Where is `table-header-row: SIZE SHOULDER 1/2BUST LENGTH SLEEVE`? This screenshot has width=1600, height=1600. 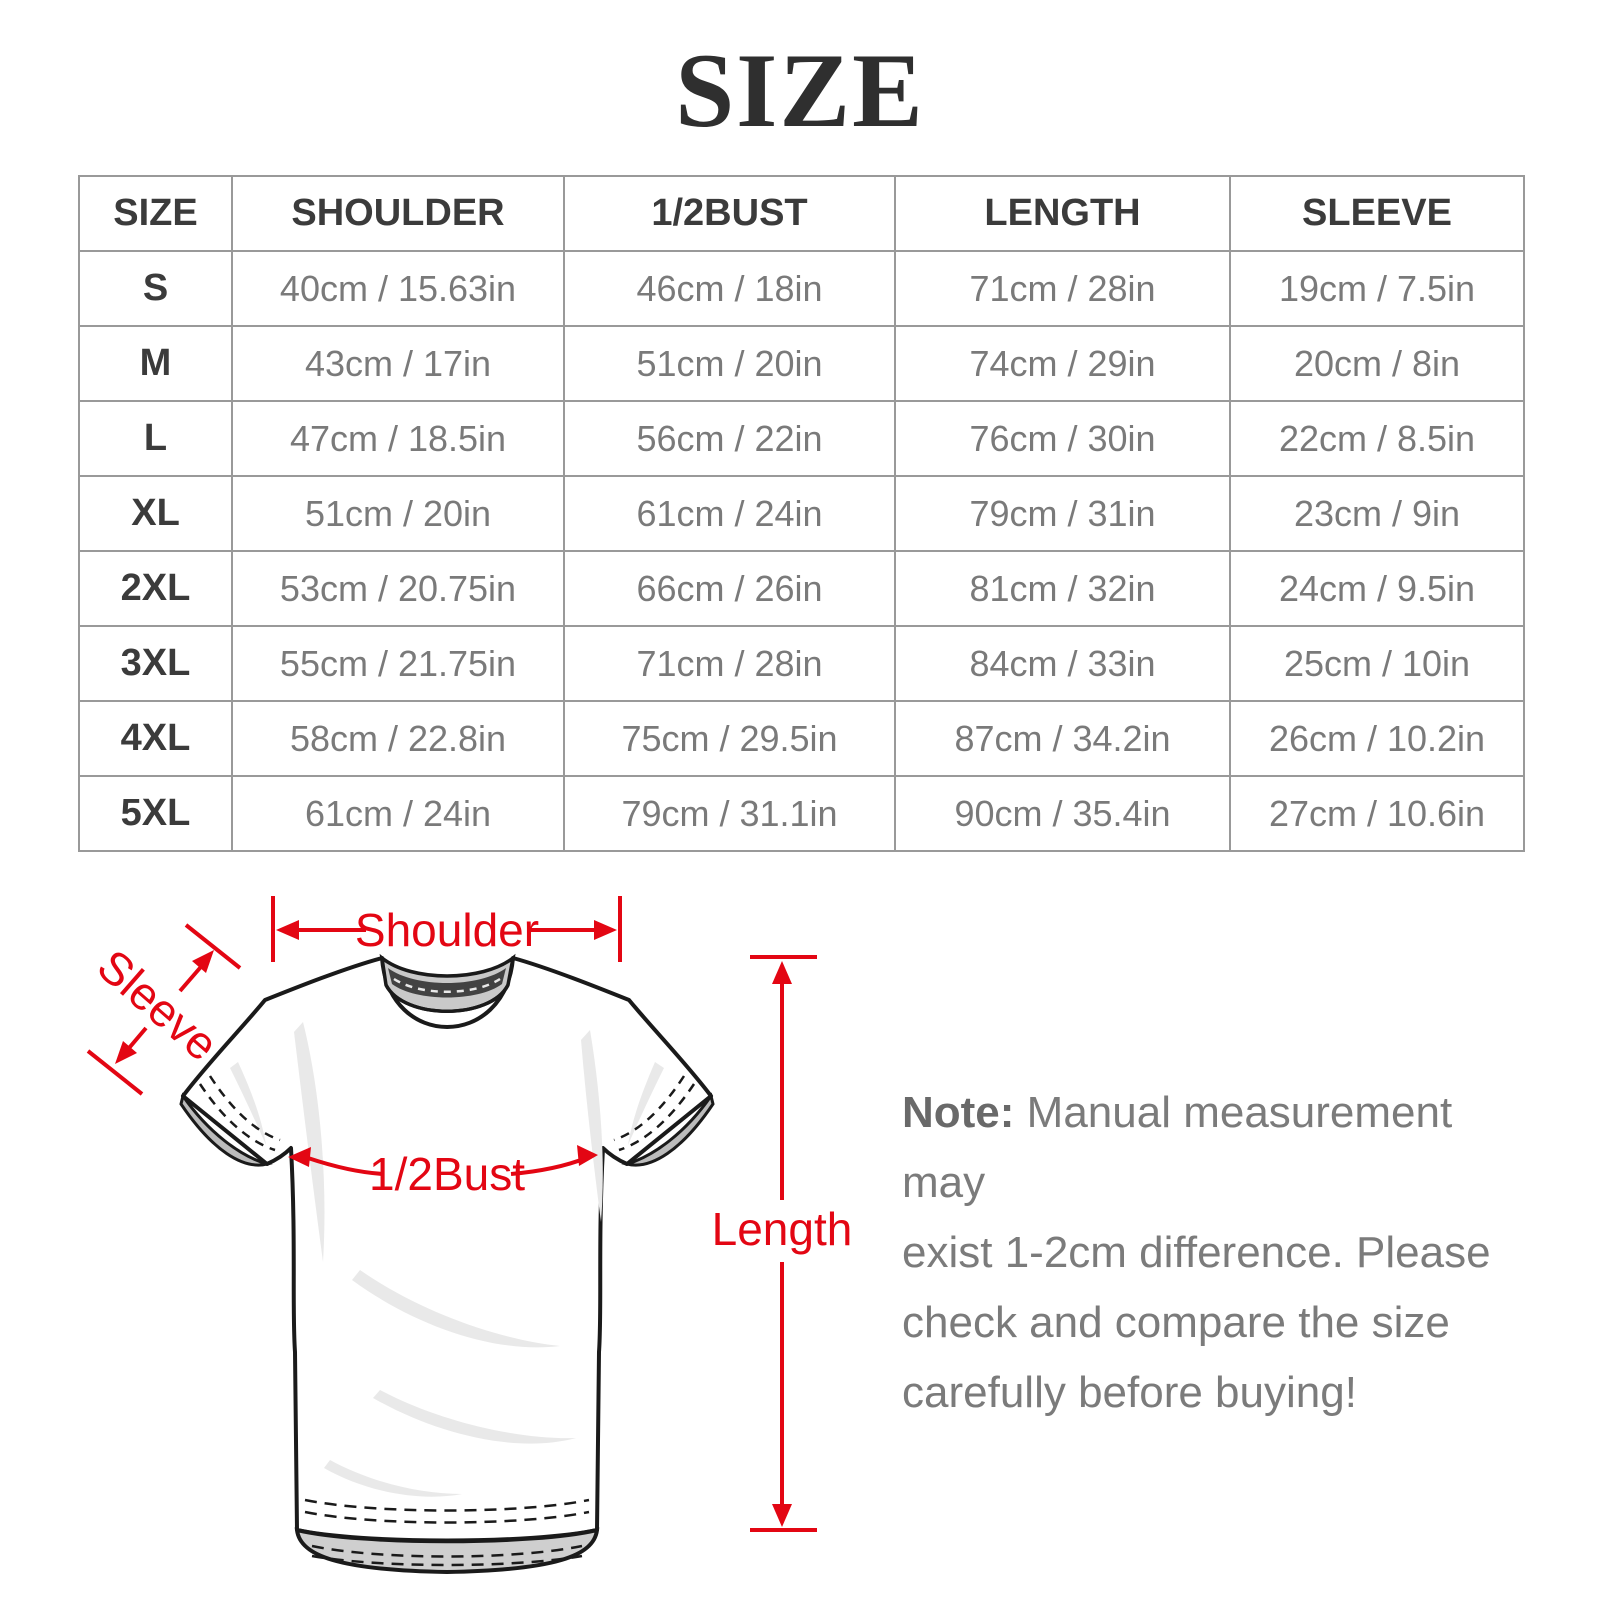 table-header-row: SIZE SHOULDER 1/2BUST LENGTH SLEEVE is located at coordinates (801, 213).